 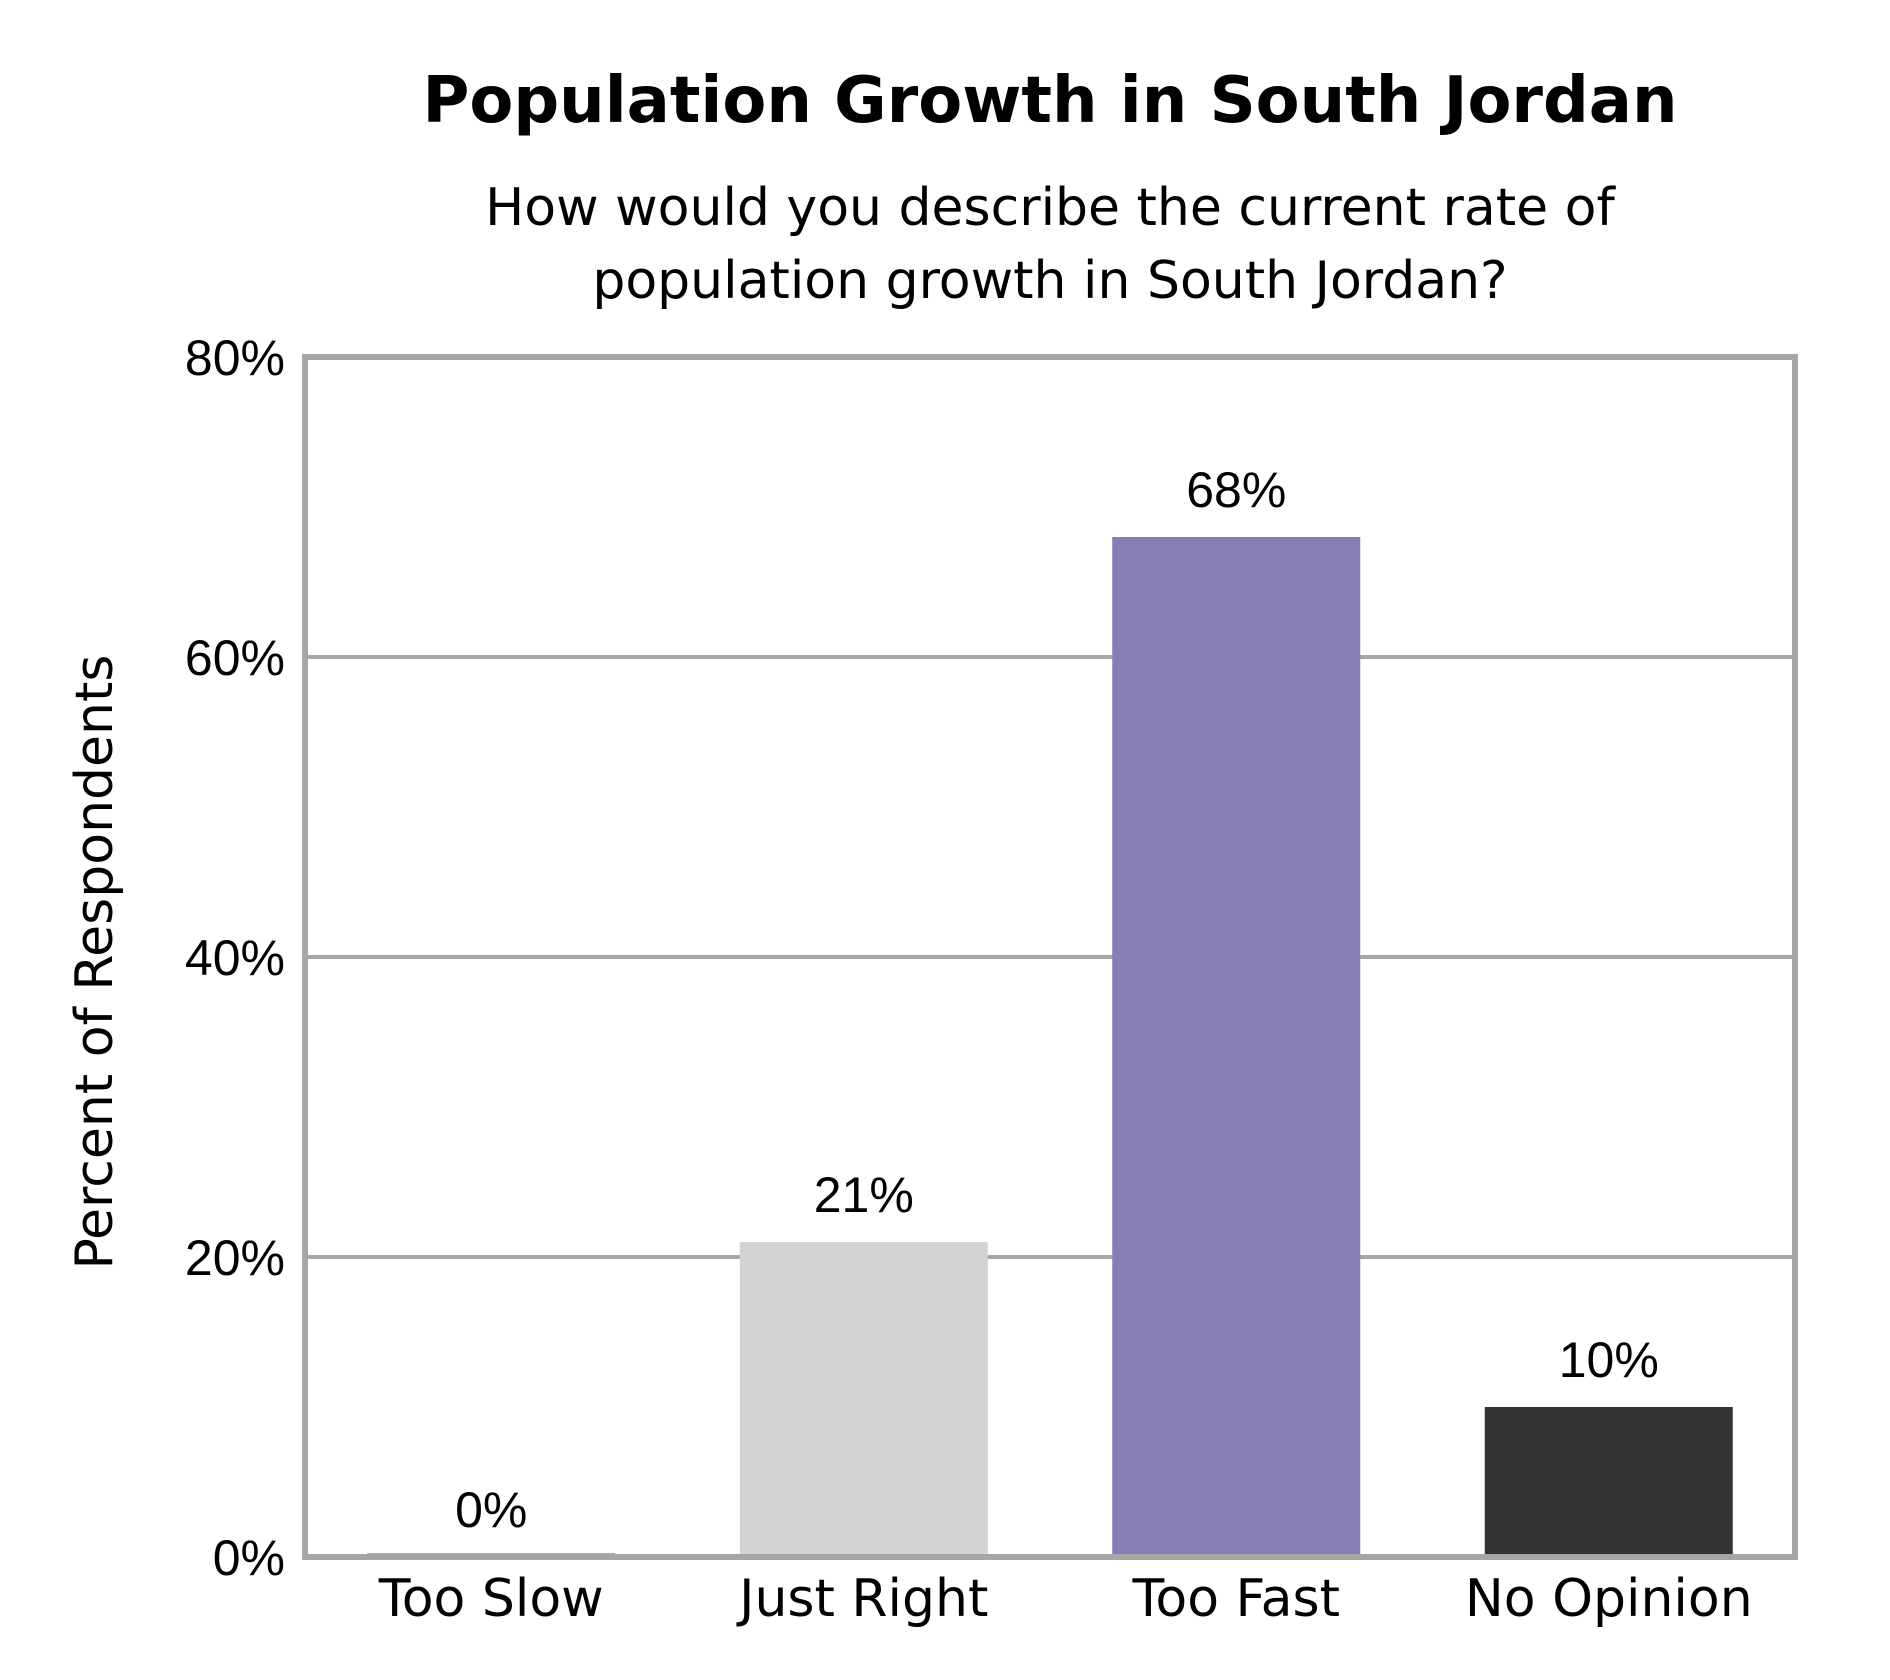 What do you see at coordinates (235, 658) in the screenshot?
I see `y-tick-label-3: 60%` at bounding box center [235, 658].